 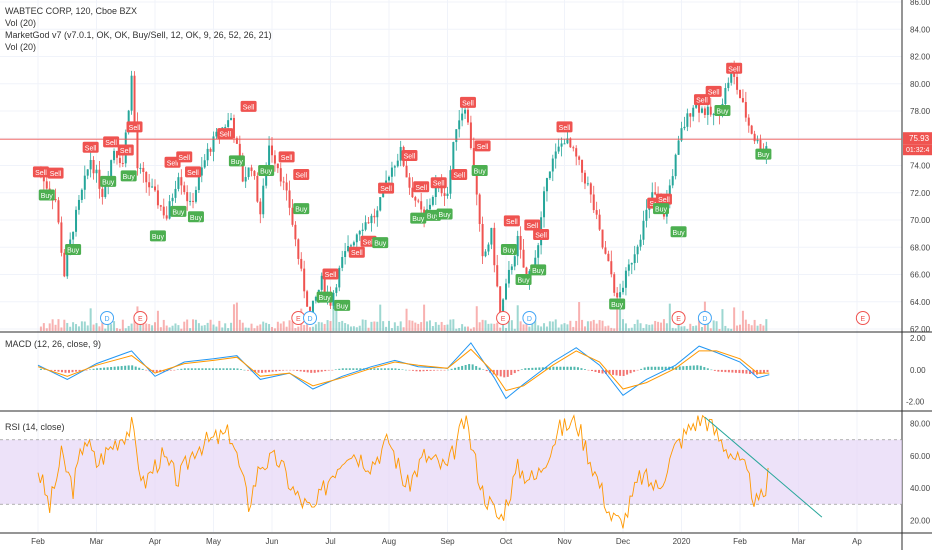 What do you see at coordinates (35, 427) in the screenshot?
I see `rsi-legend: RSI (14, close)` at bounding box center [35, 427].